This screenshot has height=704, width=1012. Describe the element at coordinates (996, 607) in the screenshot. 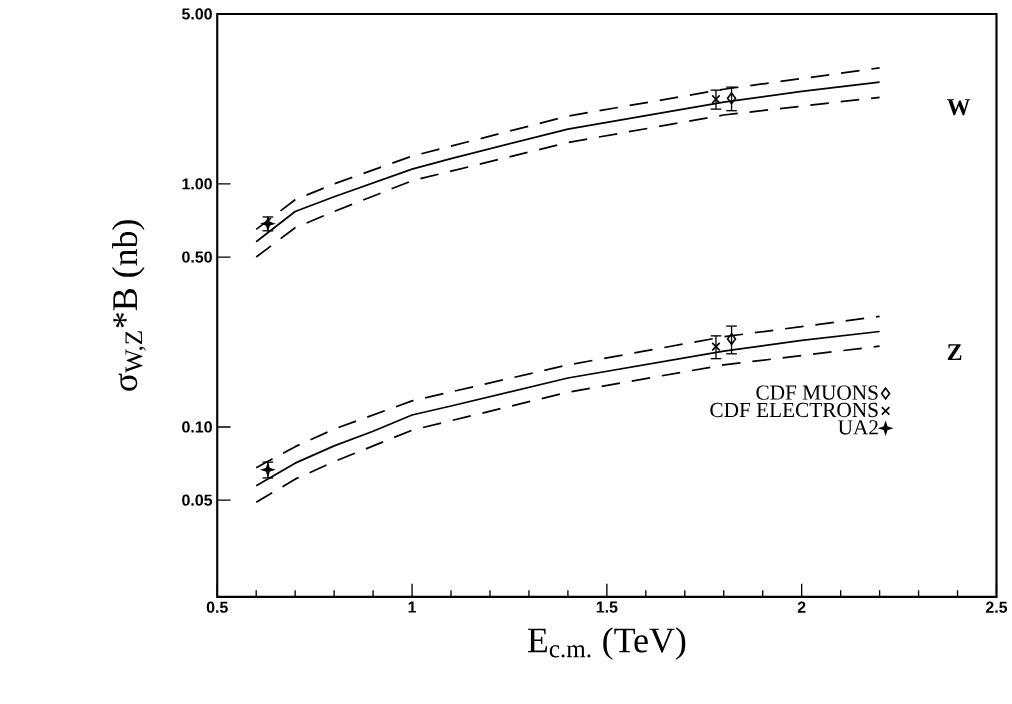

I see `x-tick-label: 2.5` at that location.